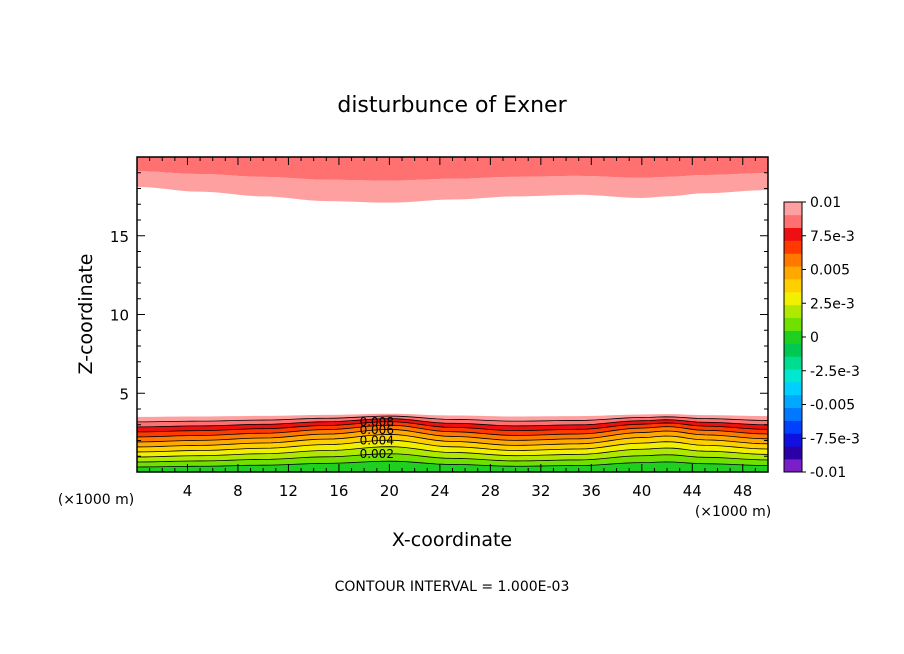 This screenshot has width=904, height=654. I want to click on colorbar-label: 2.5e-3, so click(832, 304).